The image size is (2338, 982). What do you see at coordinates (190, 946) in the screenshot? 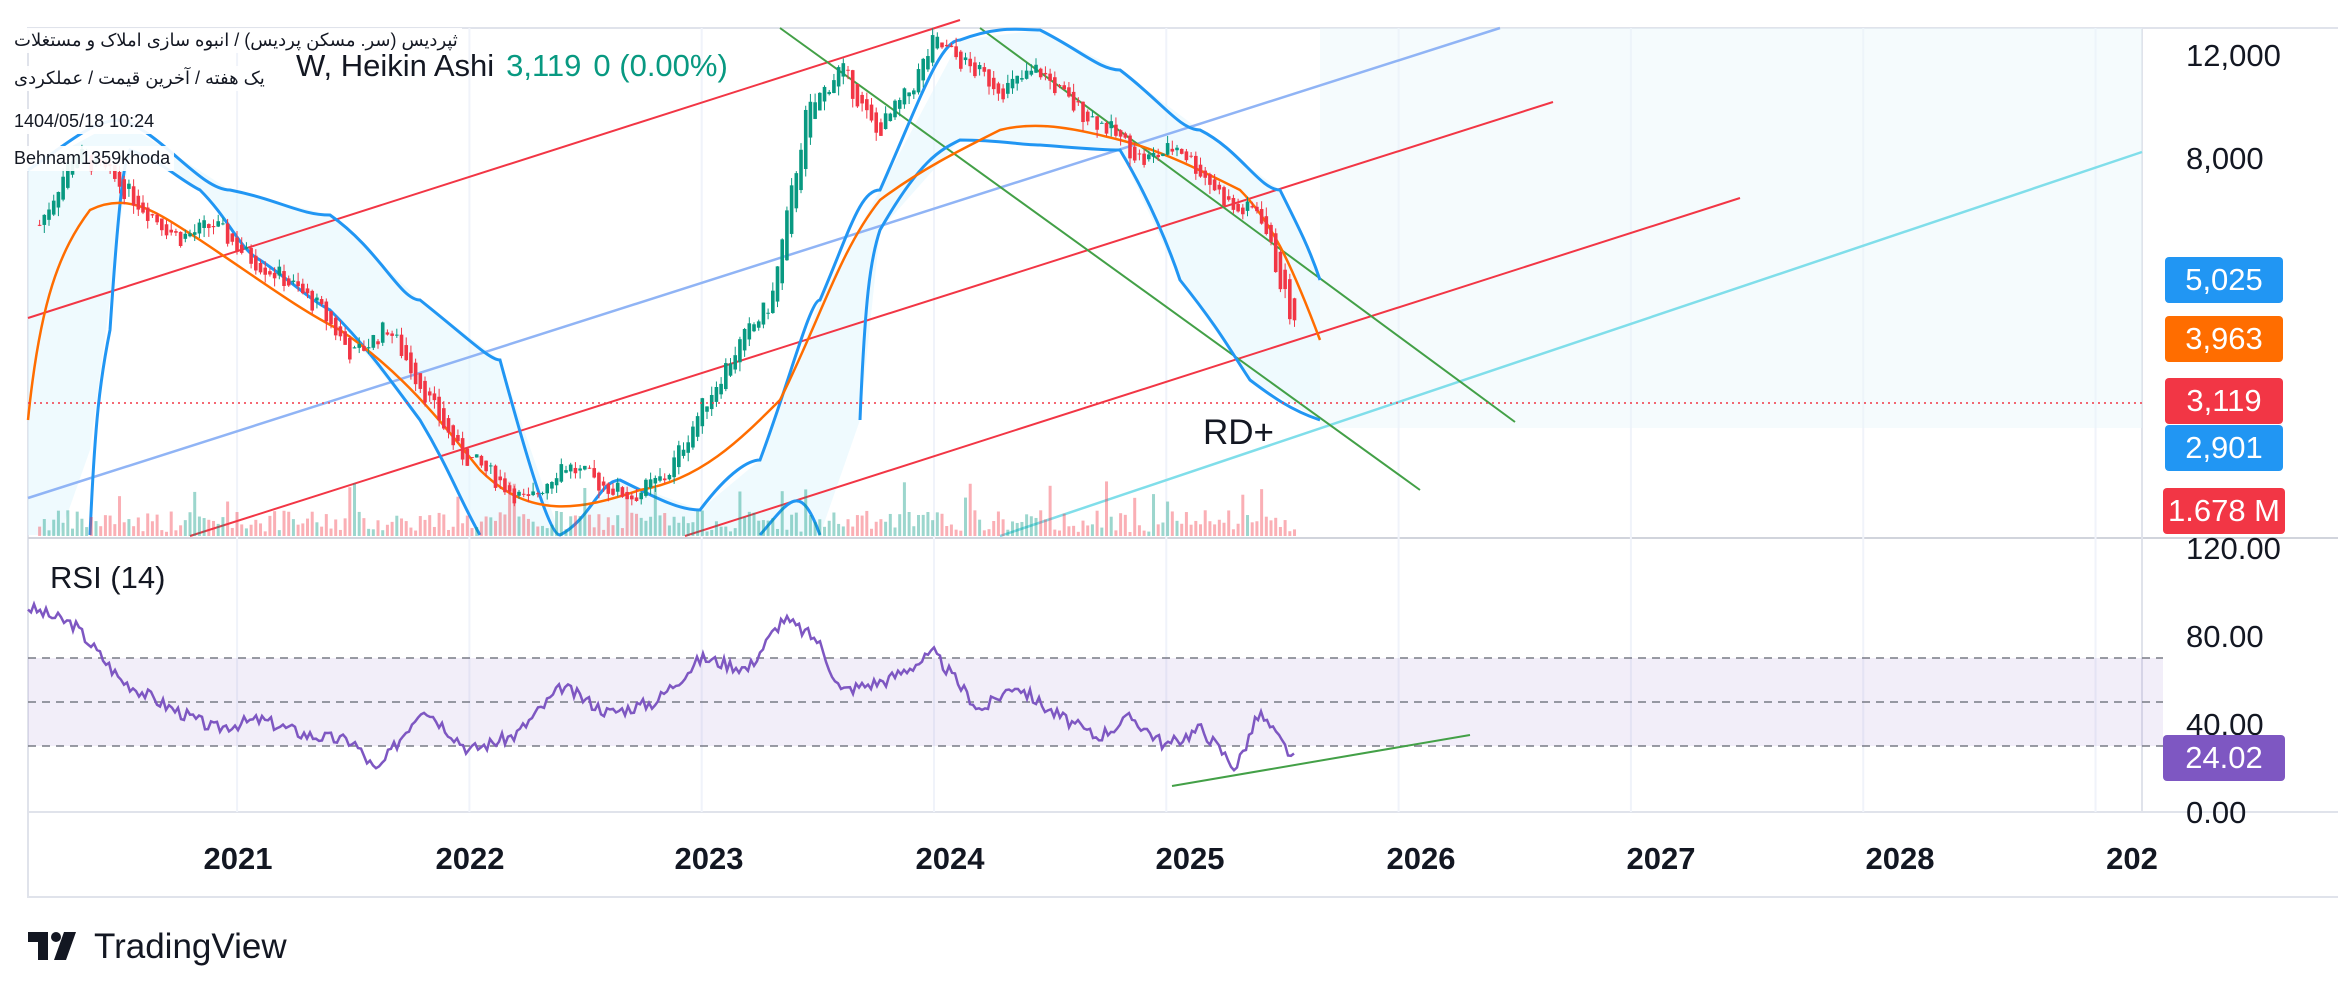
I see `brand-name: TradingView` at bounding box center [190, 946].